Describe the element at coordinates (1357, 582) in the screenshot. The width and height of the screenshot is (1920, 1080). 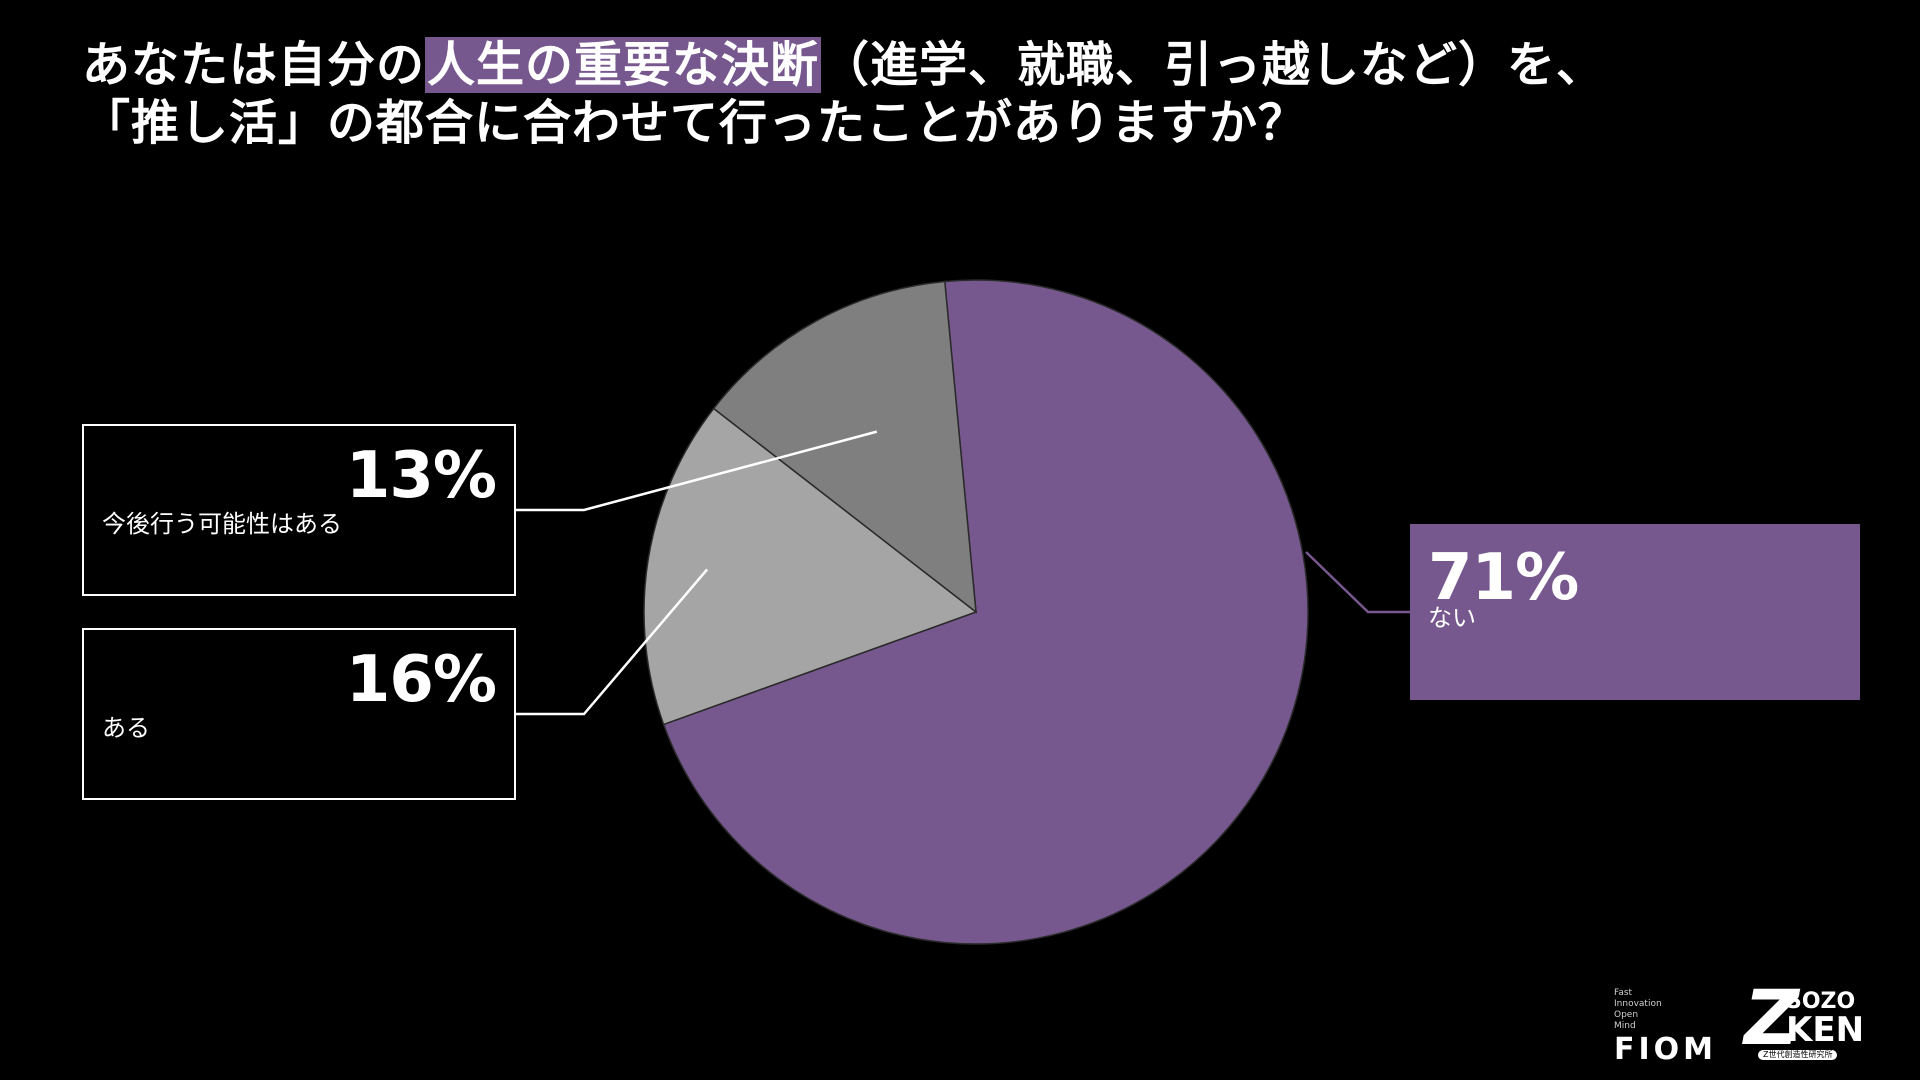
I see `leader-line-no` at that location.